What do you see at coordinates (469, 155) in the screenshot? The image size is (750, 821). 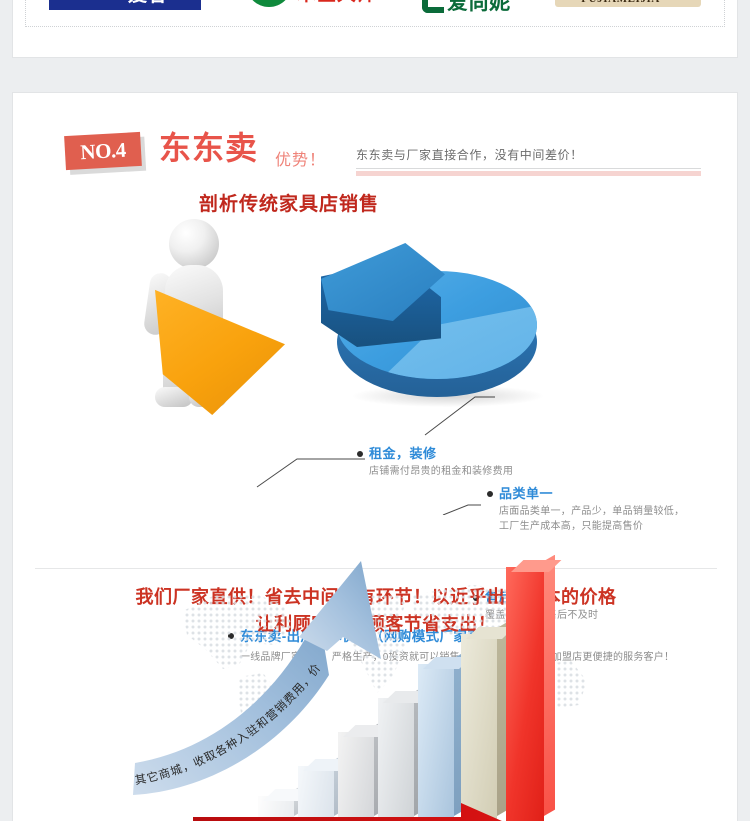 I see `header-tagline: 东东卖与厂家直接合作，没有中间差价！` at bounding box center [469, 155].